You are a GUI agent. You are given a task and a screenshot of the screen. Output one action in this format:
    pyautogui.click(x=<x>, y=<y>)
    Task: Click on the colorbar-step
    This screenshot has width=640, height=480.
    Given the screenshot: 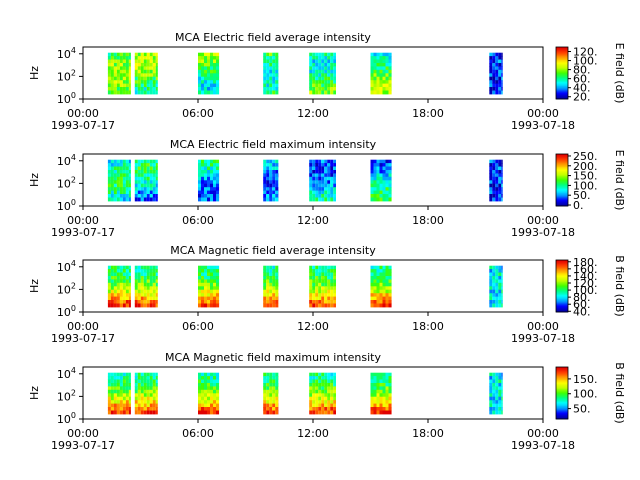 What is the action you would take?
    pyautogui.click(x=562, y=194)
    